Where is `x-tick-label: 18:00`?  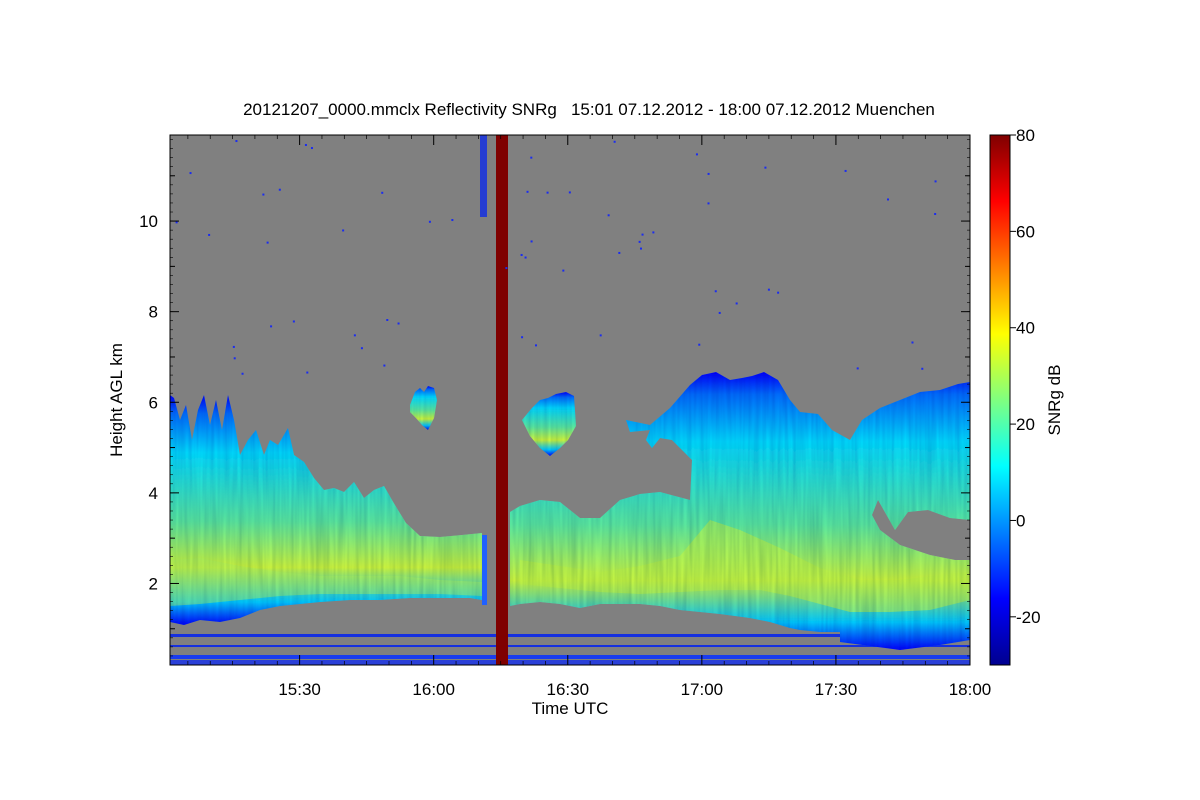 x-tick-label: 18:00 is located at coordinates (970, 689).